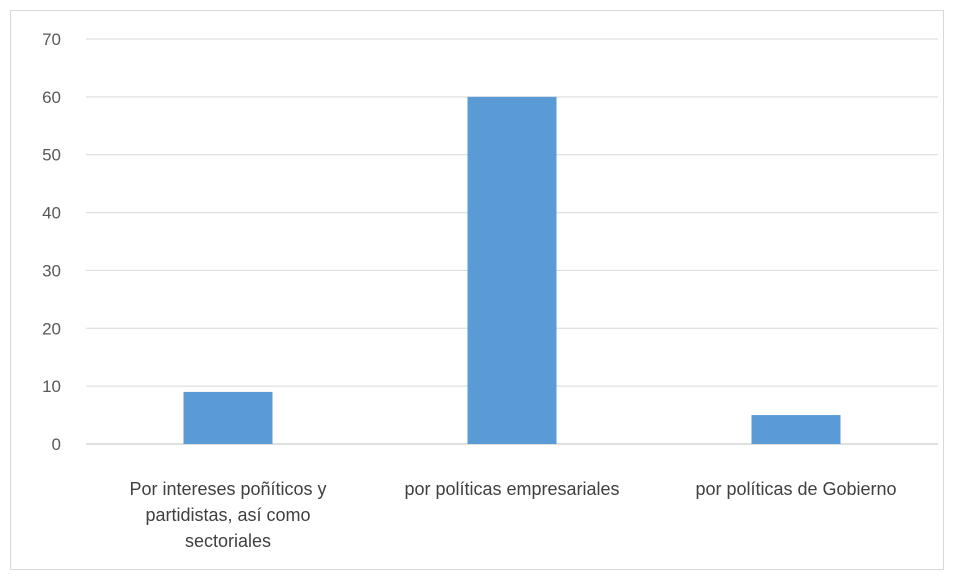 This screenshot has height=579, width=956. Describe the element at coordinates (51, 155) in the screenshot. I see `y-tick-label-50: 50` at that location.